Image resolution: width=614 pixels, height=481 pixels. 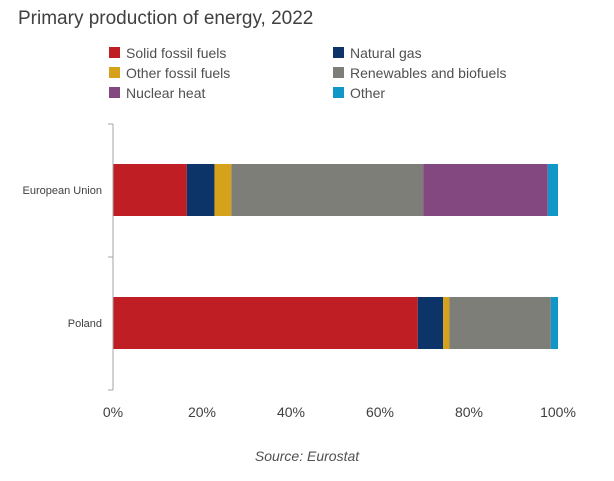 What do you see at coordinates (469, 412) in the screenshot?
I see `x-tick-label: 80%` at bounding box center [469, 412].